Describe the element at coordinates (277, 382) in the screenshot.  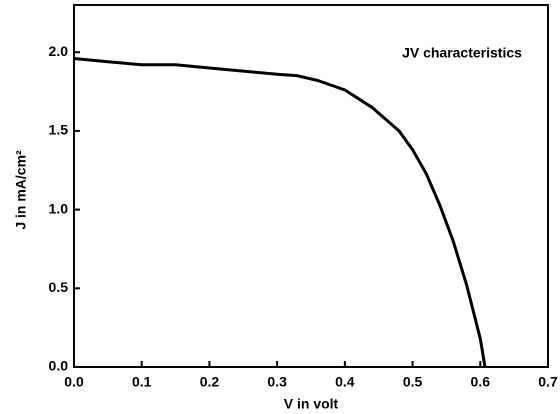
I see `x-tick-label: 0.3` at that location.